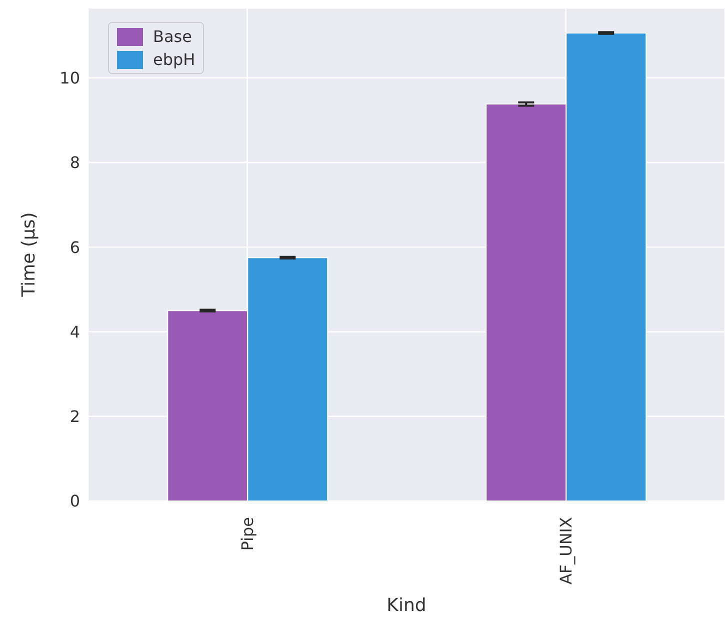  What do you see at coordinates (70, 78) in the screenshot?
I see `y-tick-label: 10` at bounding box center [70, 78].